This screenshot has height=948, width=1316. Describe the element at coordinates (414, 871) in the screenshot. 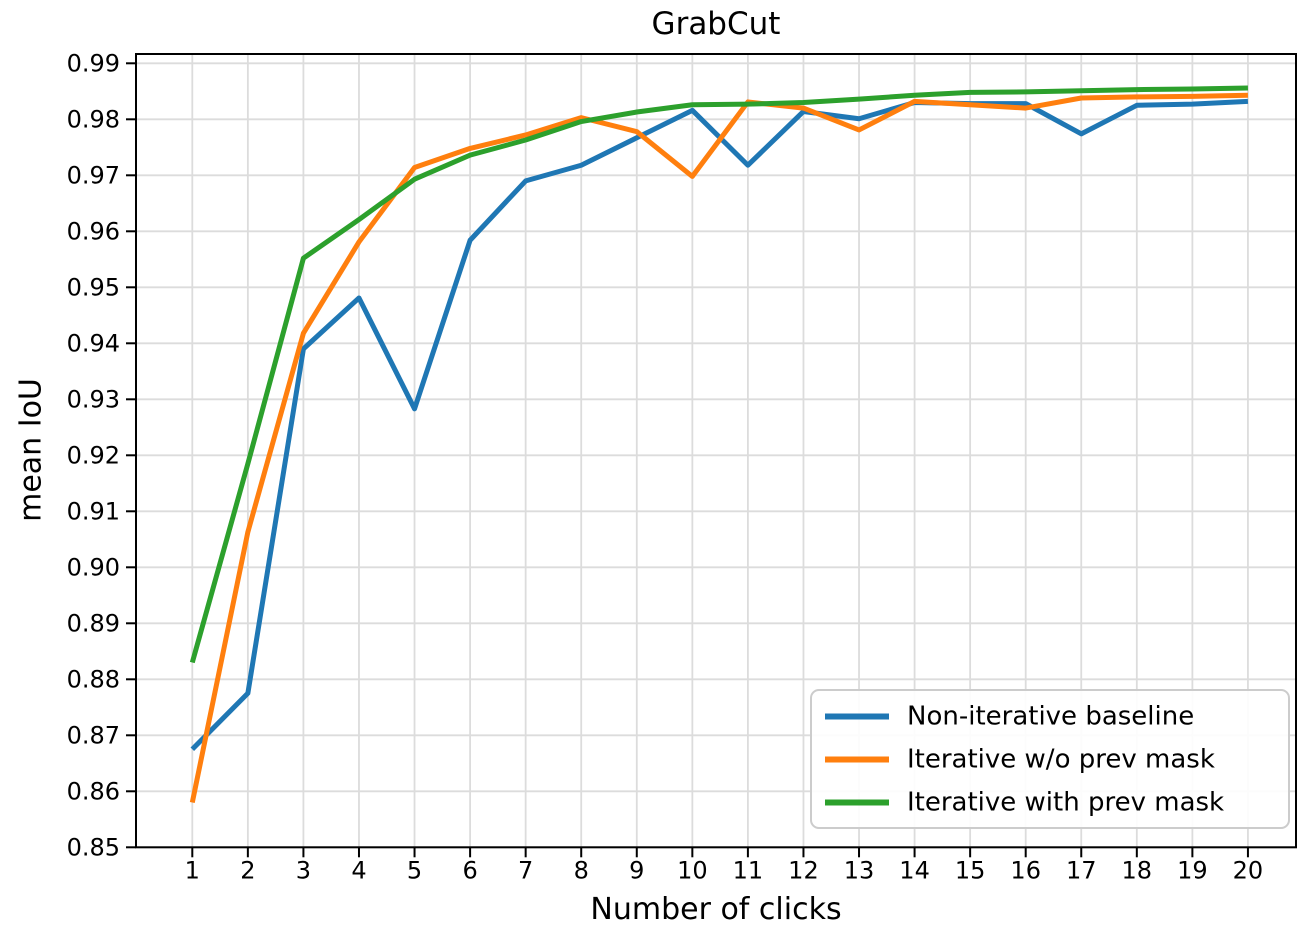

I see `x-tick-label: 5` at that location.